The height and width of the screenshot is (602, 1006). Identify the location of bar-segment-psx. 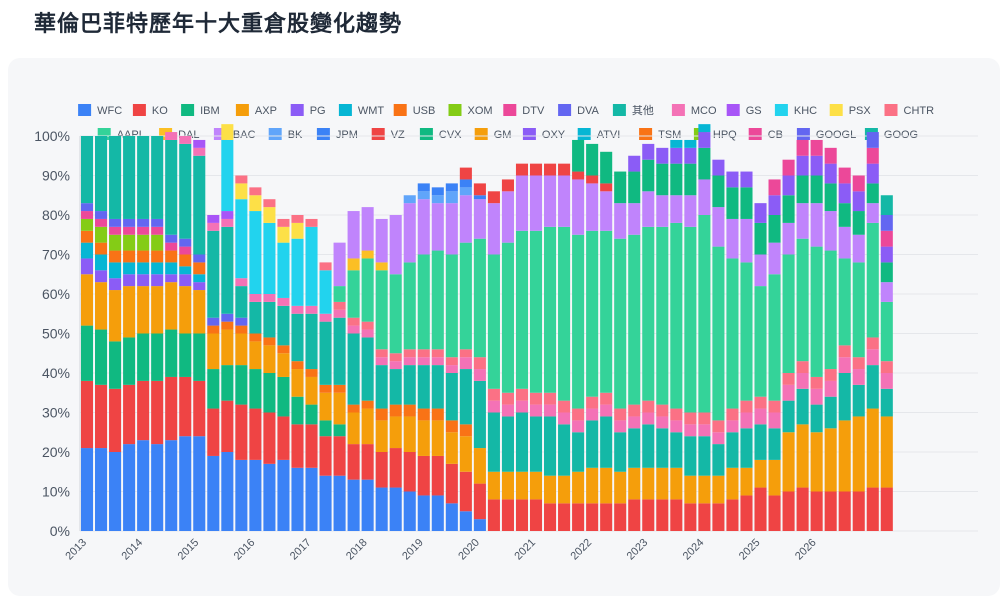
(227, 132).